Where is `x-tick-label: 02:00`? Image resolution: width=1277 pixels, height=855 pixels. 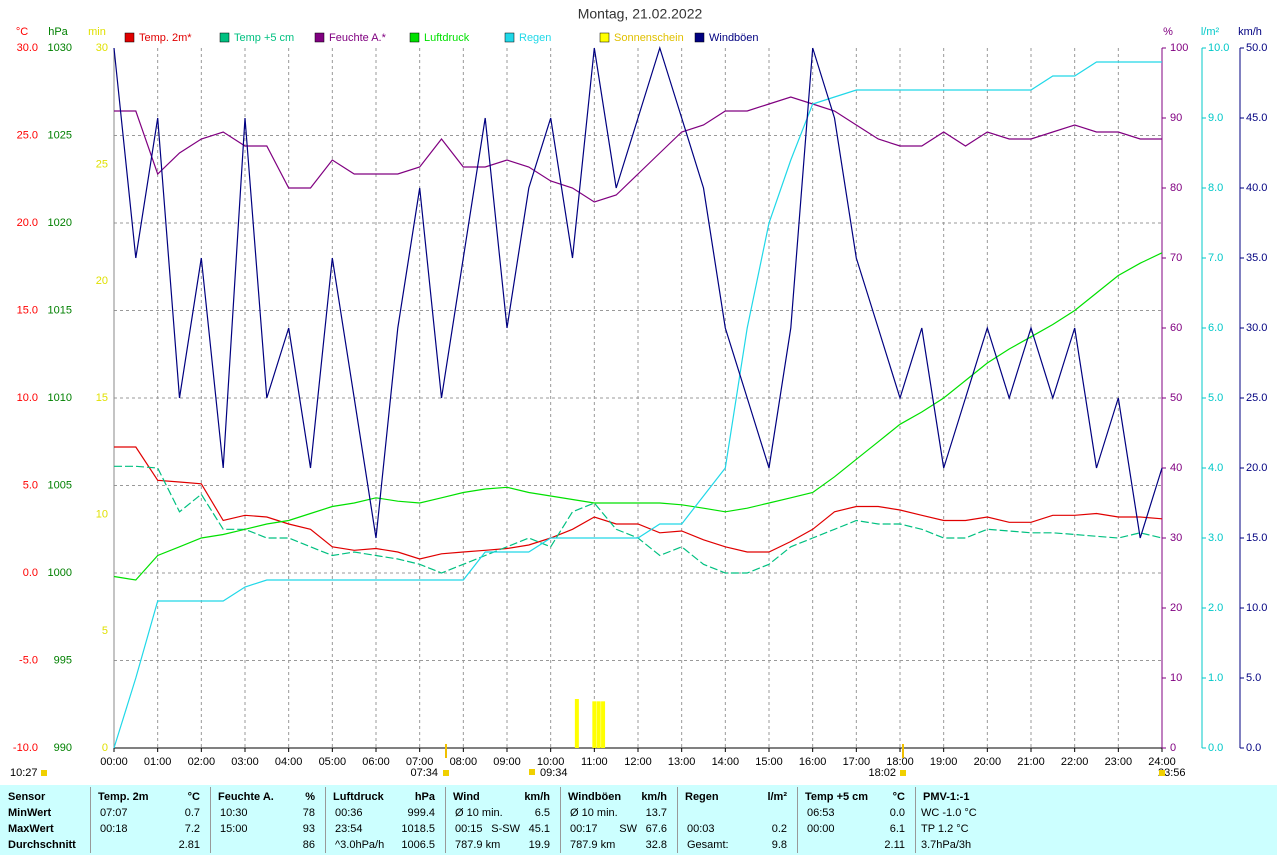
x-tick-label: 02:00 is located at coordinates (202, 762).